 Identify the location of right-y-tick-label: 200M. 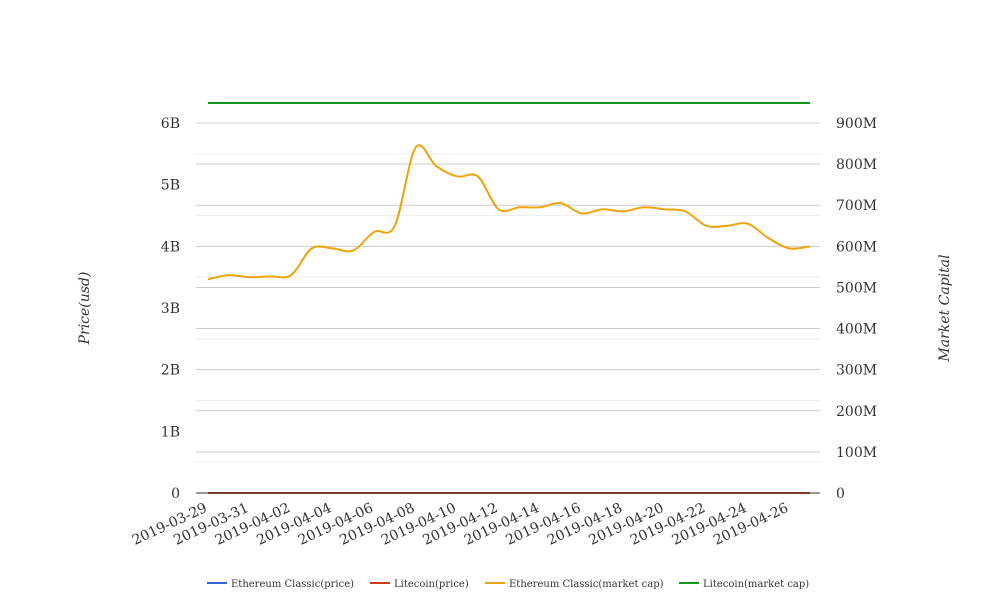
(856, 412).